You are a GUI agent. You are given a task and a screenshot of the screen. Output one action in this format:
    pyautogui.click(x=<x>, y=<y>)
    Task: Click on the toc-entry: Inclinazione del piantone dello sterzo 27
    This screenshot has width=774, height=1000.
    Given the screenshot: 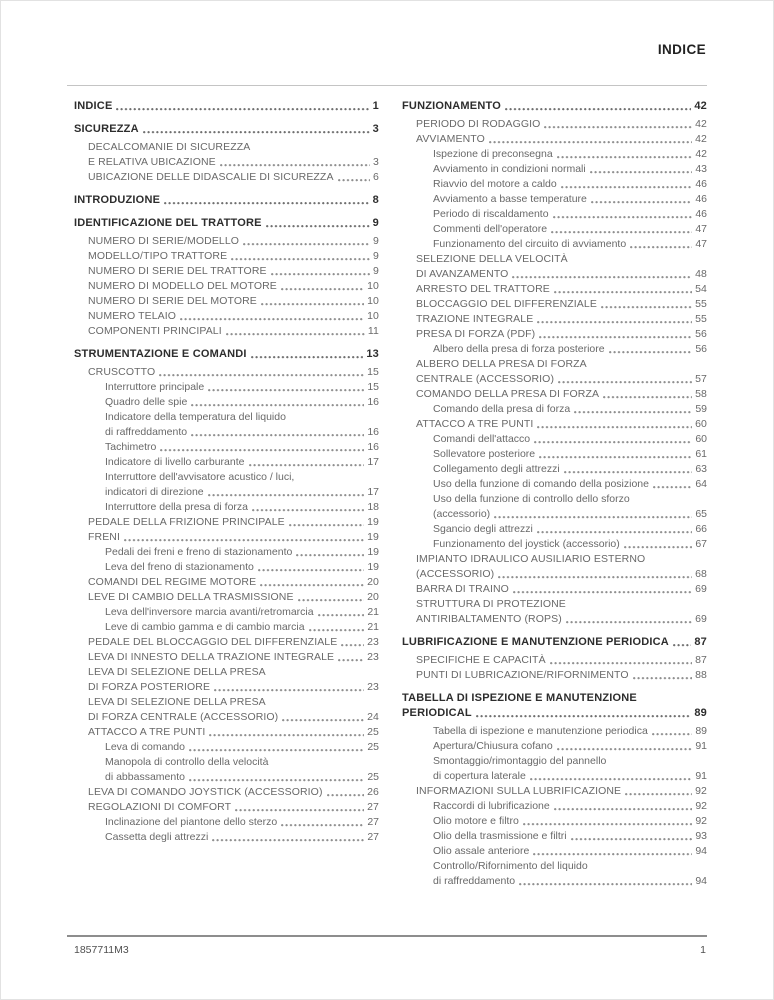 What is the action you would take?
    pyautogui.click(x=226, y=822)
    